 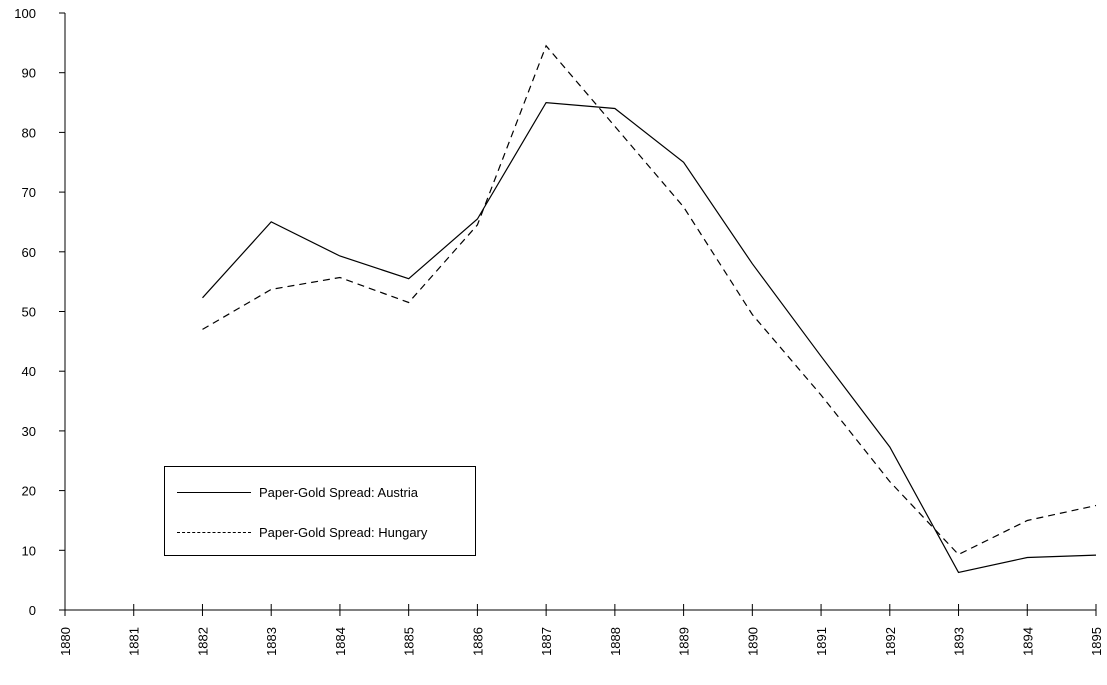 I want to click on y-tick-label: 90, so click(x=29, y=73).